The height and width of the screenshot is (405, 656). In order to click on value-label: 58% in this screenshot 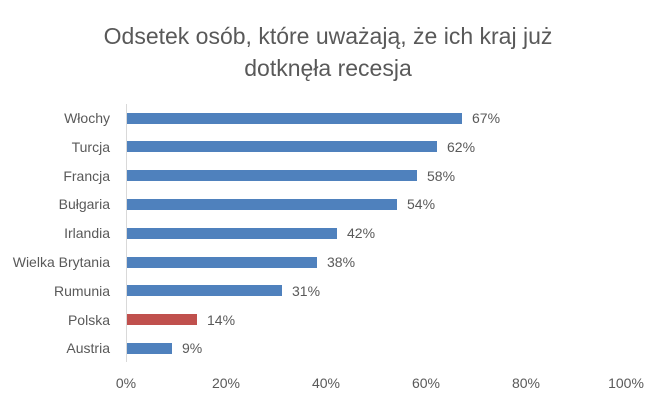, I will do `click(441, 175)`.